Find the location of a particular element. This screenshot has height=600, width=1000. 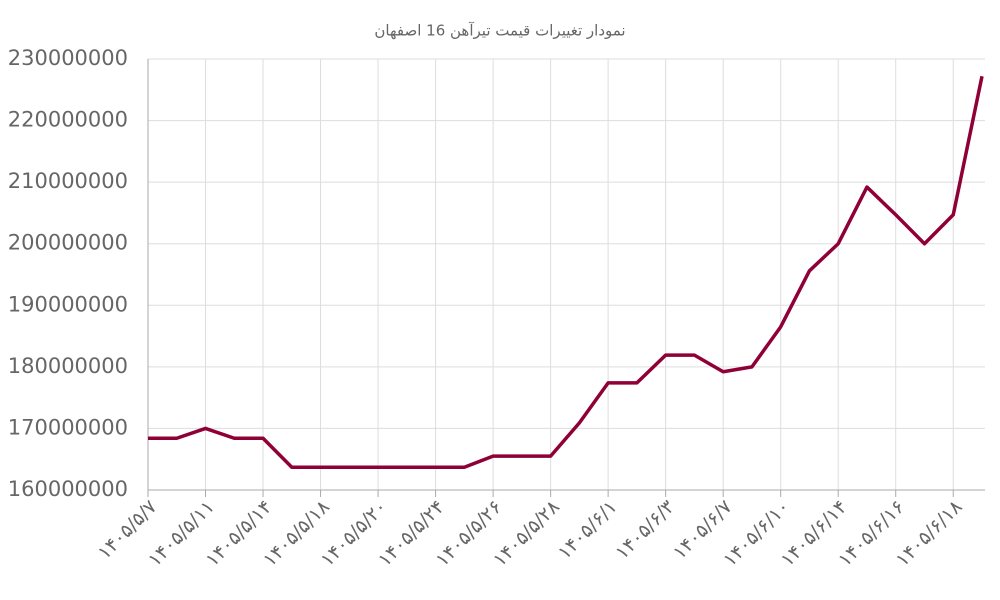

y-tick-label: 160000000 is located at coordinates (68, 489).